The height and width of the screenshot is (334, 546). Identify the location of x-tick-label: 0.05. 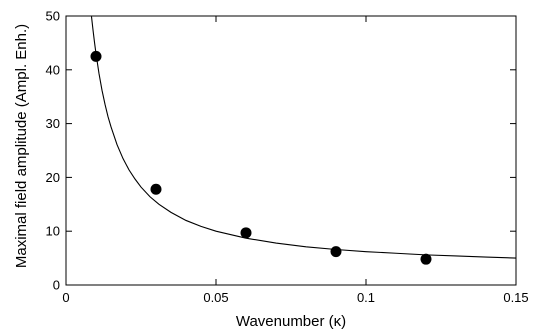
(215, 297).